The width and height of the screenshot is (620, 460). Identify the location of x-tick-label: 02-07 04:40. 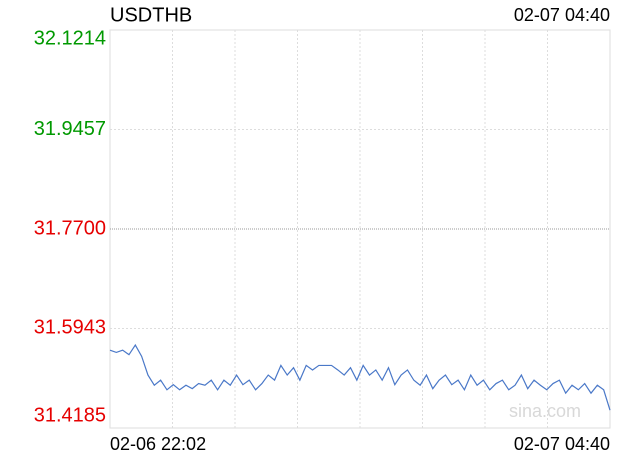
(562, 444).